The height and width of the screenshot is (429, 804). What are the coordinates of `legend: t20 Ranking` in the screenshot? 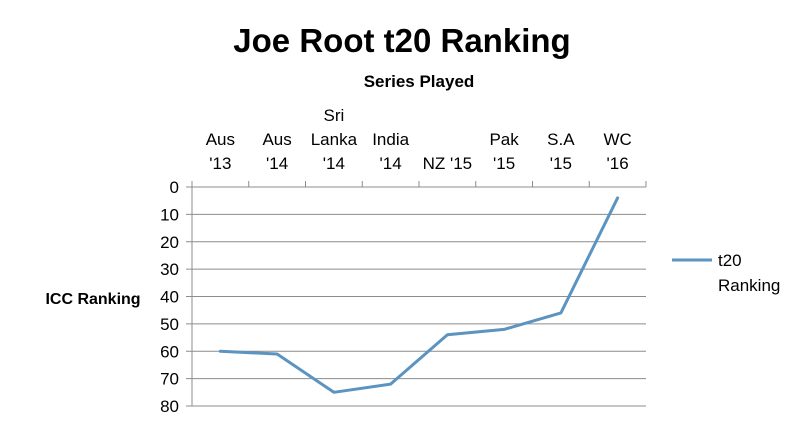 It's located at (726, 273).